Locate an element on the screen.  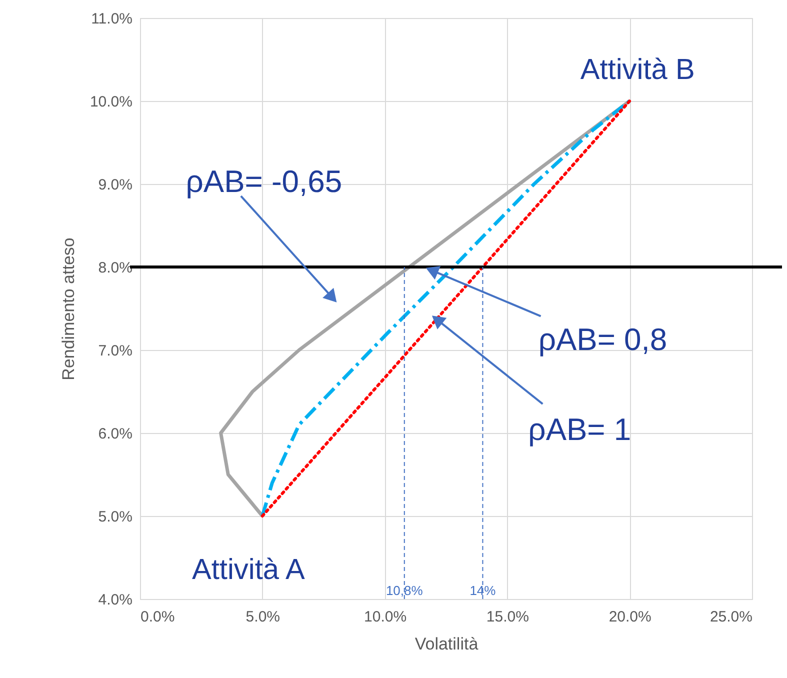
x-tick-label: 15.0% is located at coordinates (507, 617).